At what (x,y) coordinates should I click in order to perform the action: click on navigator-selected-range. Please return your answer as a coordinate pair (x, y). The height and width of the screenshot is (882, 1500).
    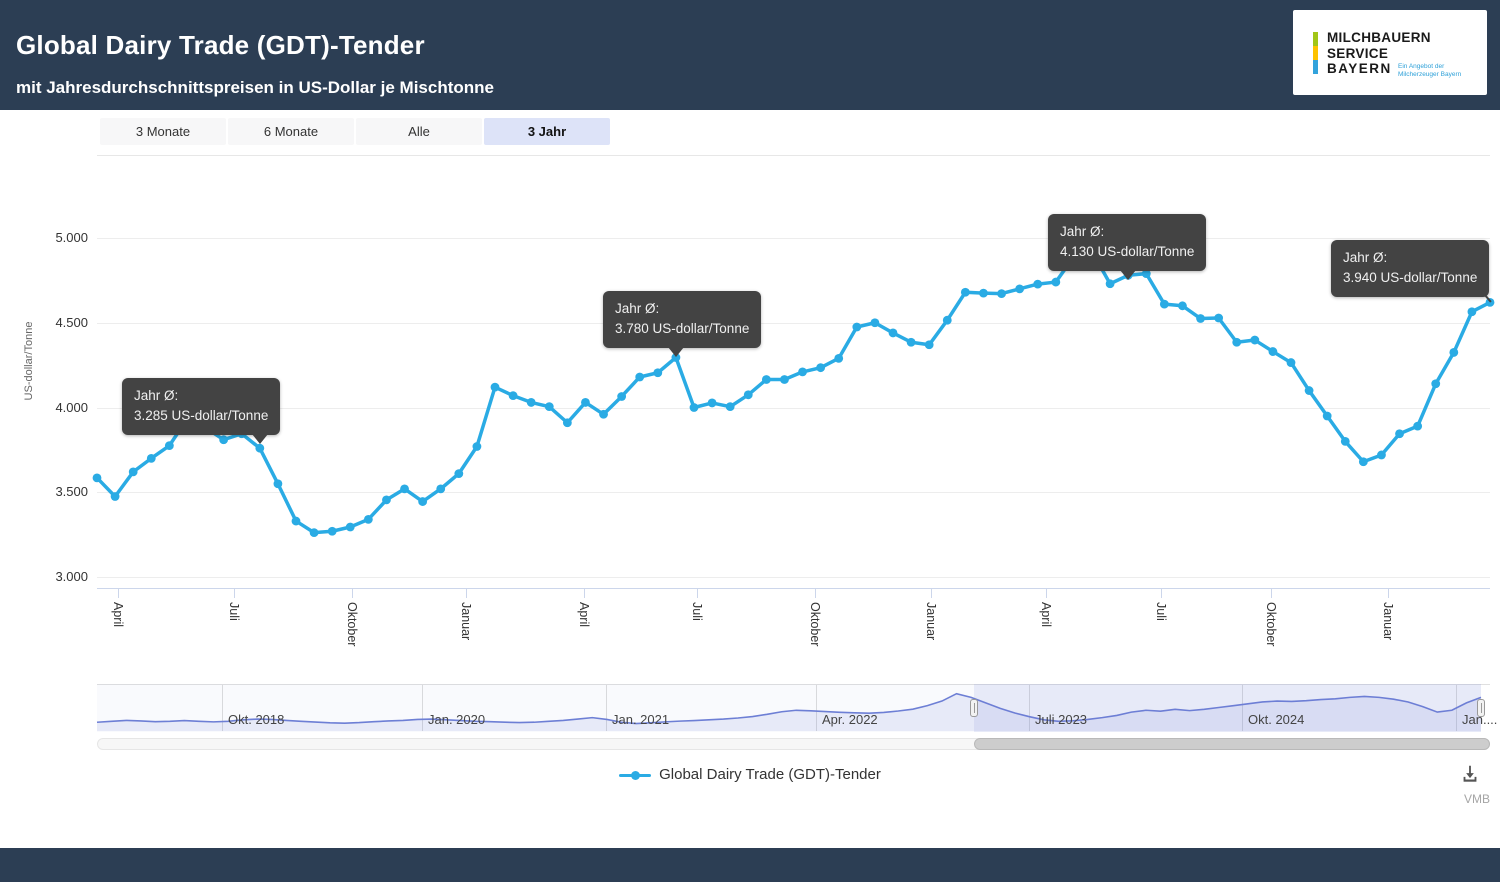
    Looking at the image, I should click on (1227, 708).